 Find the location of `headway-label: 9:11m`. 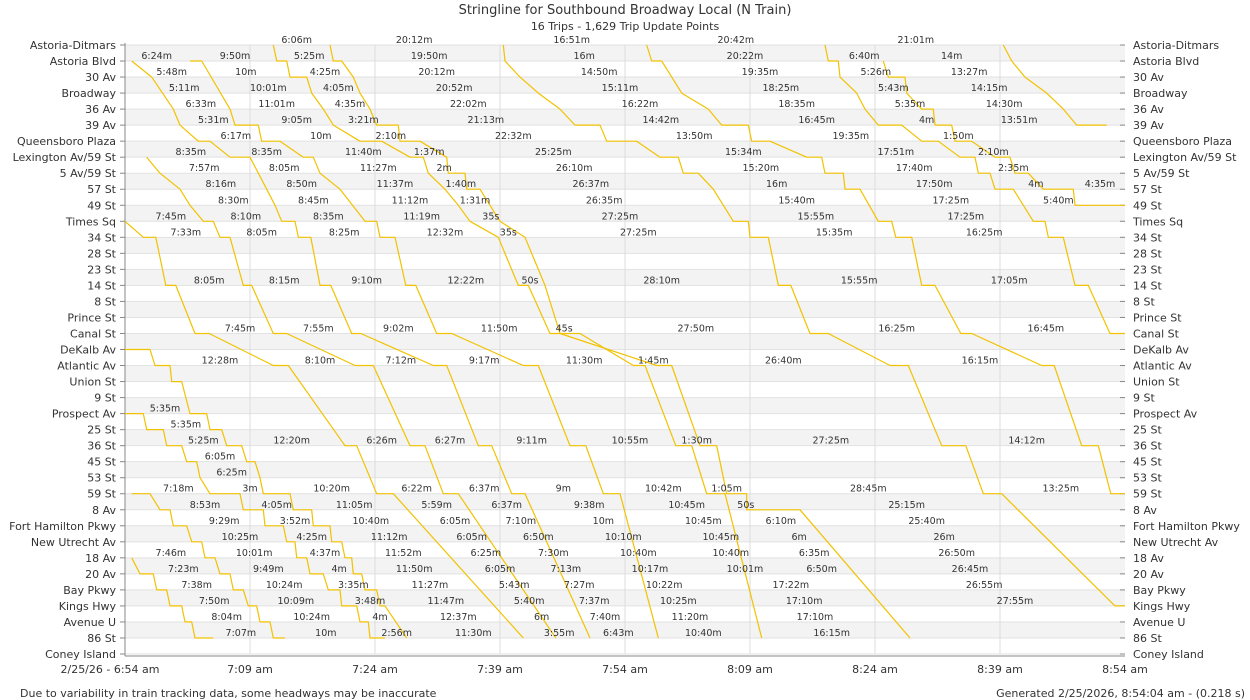

headway-label: 9:11m is located at coordinates (531, 441).